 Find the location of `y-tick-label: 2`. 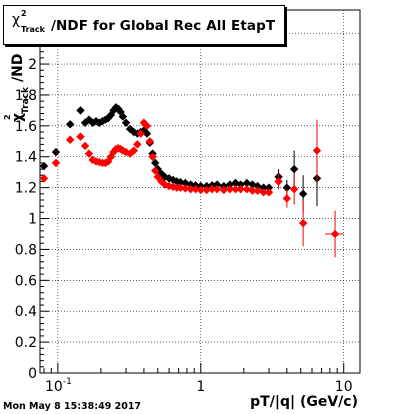

y-tick-label: 2 is located at coordinates (32, 65).